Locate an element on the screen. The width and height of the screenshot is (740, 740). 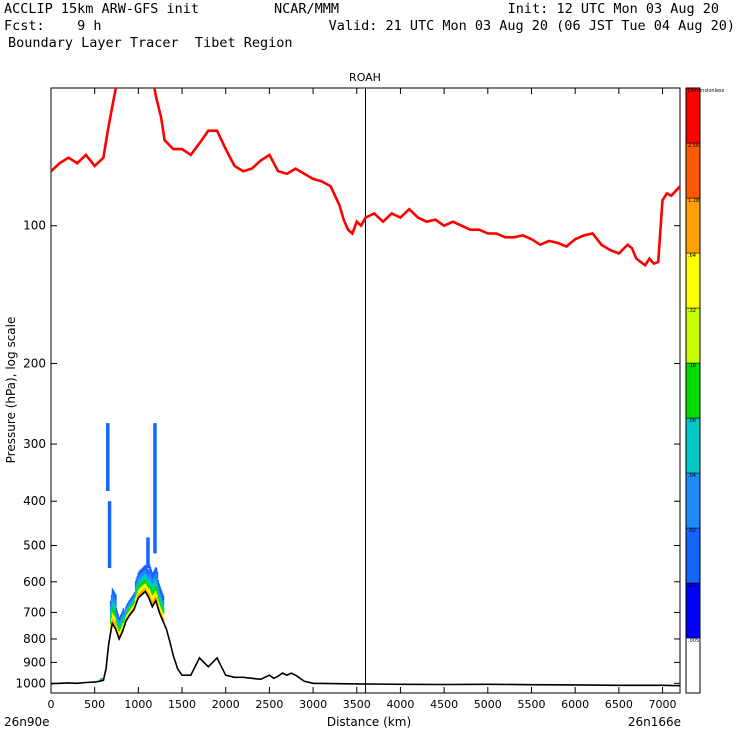
left-endpoint-label: 26n90e is located at coordinates (27, 722).